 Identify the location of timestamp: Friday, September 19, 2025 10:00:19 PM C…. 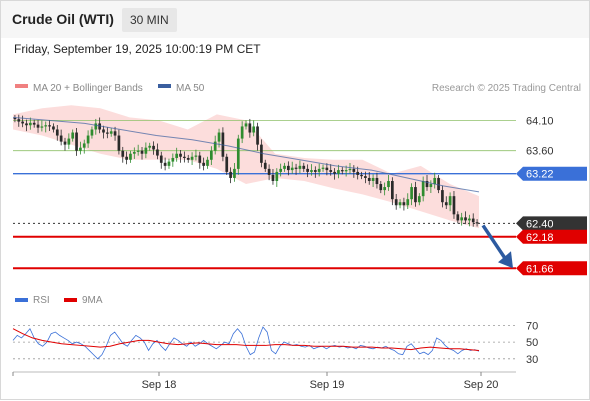
(137, 49).